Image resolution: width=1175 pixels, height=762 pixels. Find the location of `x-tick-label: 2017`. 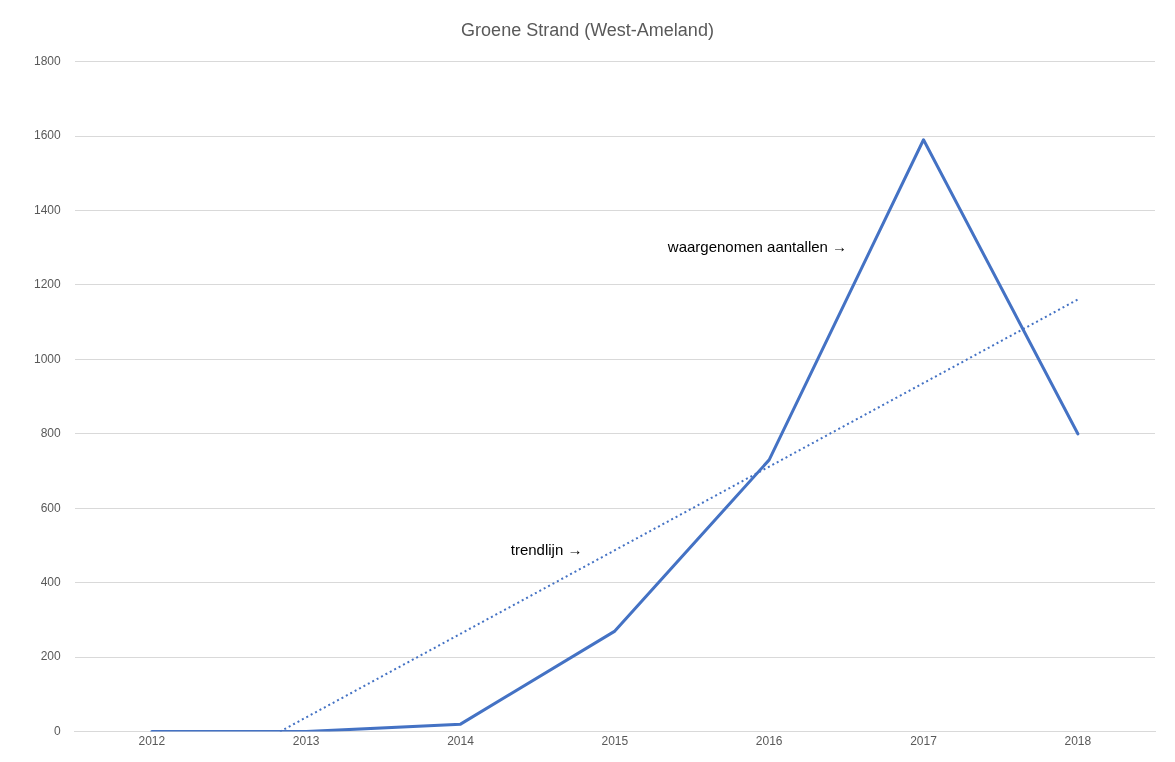

x-tick-label: 2017 is located at coordinates (924, 741).